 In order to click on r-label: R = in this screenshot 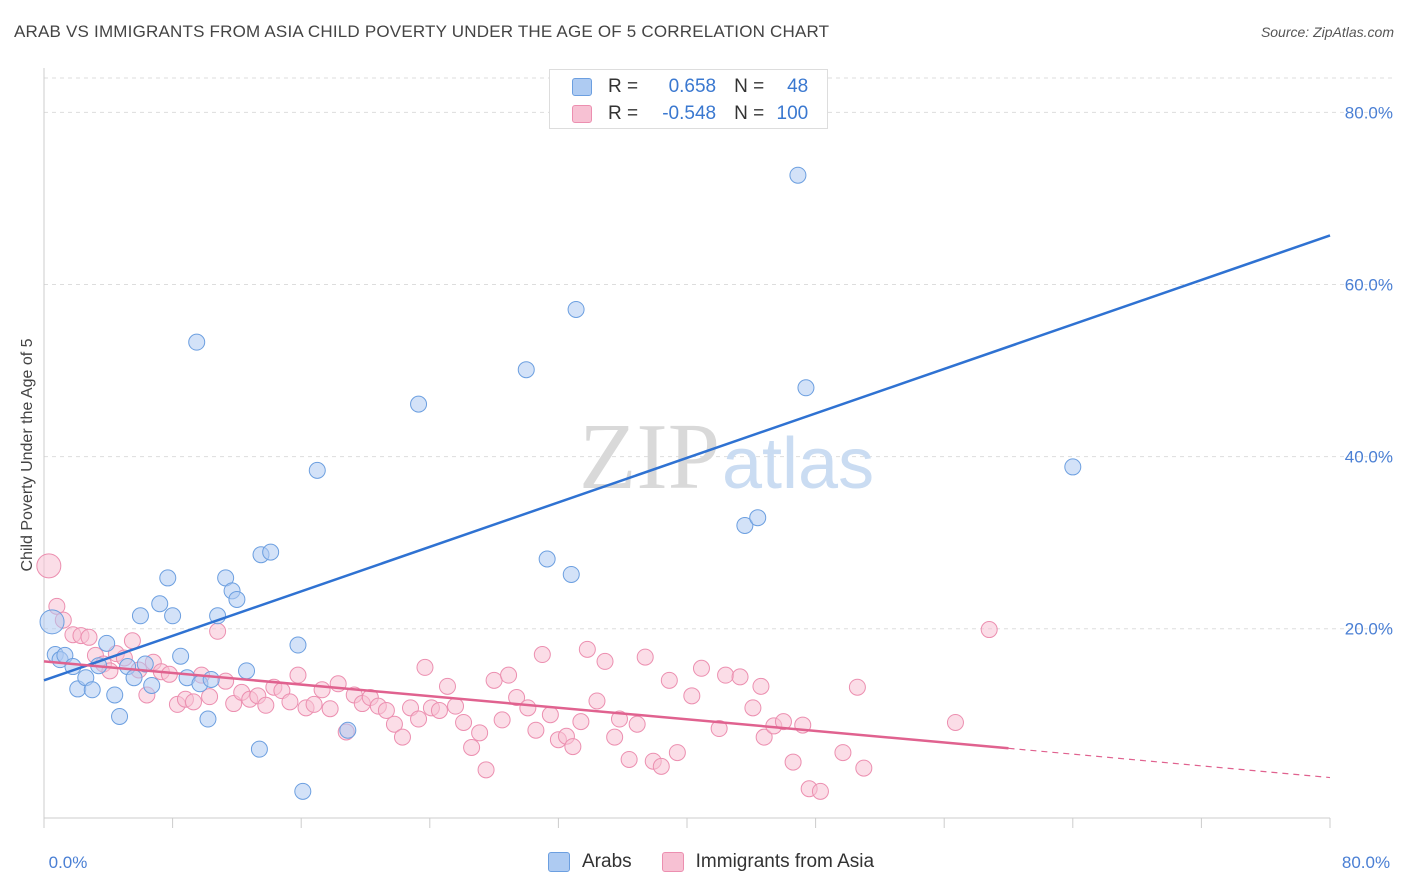, I will do `click(623, 86)`.